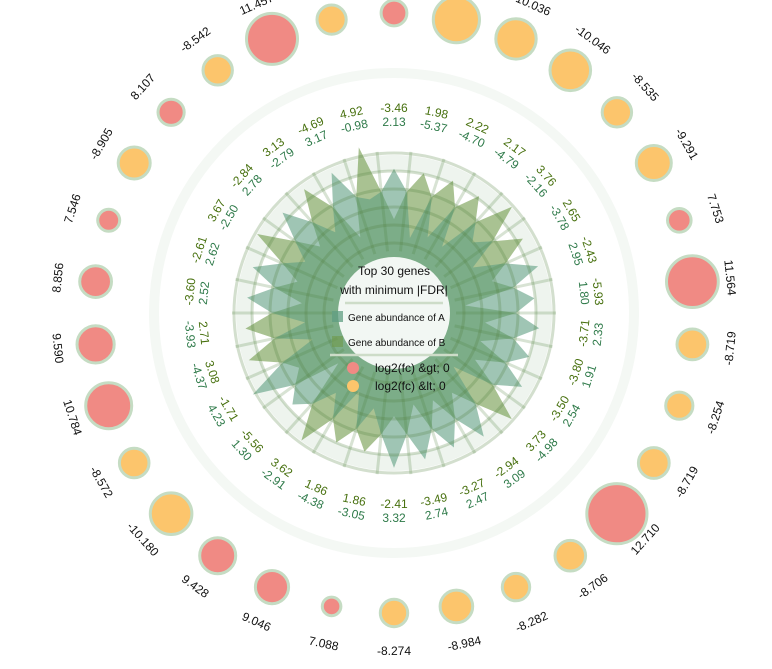 The image size is (772, 669). I want to click on abundance-a-label-24: 2.52, so click(204, 292).